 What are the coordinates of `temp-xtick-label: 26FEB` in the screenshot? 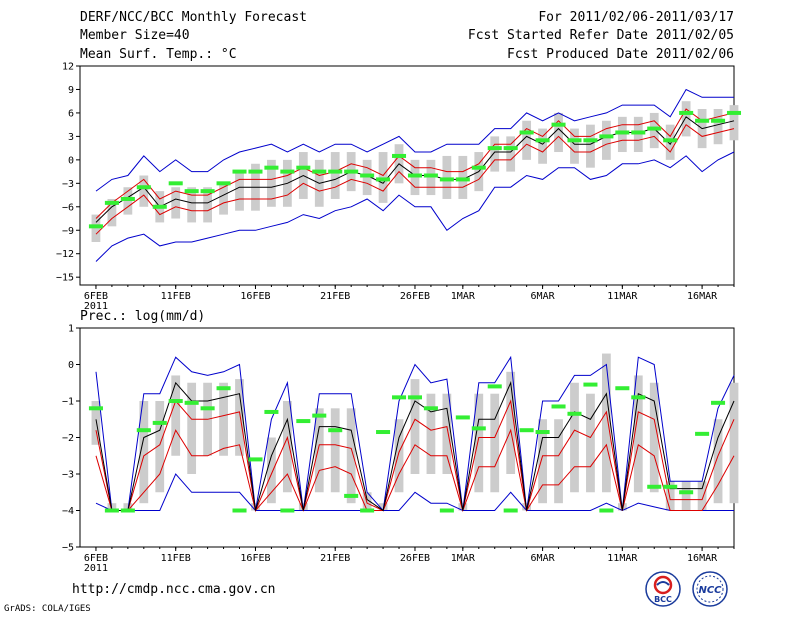 It's located at (415, 296).